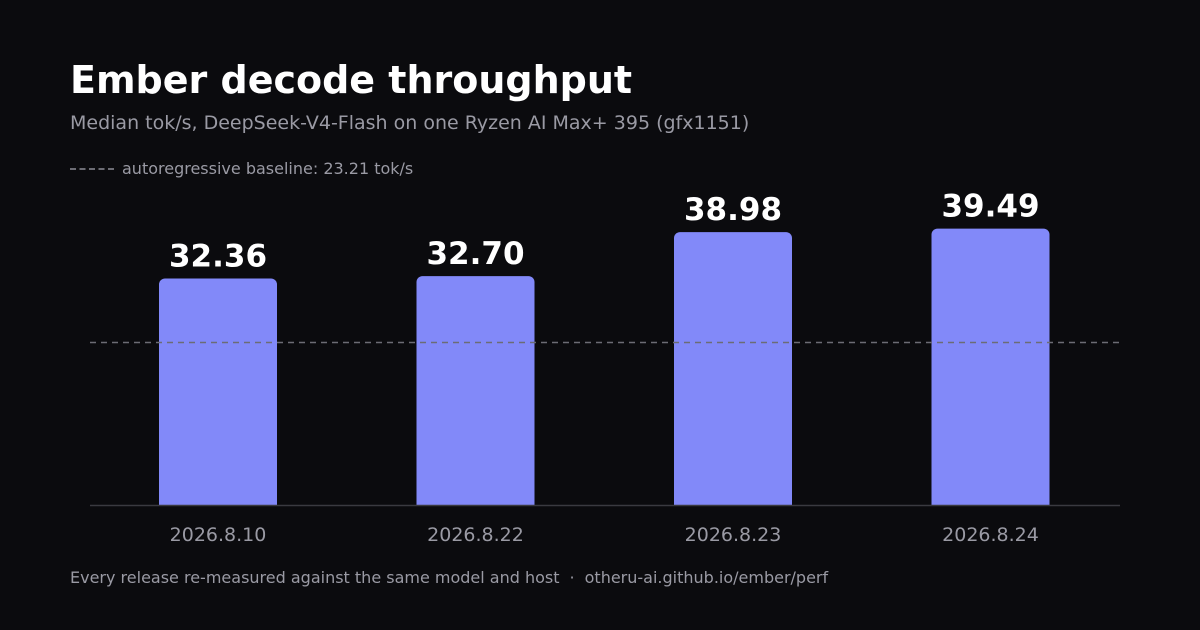  Describe the element at coordinates (475, 393) in the screenshot. I see `bar-2026.8.22` at that location.